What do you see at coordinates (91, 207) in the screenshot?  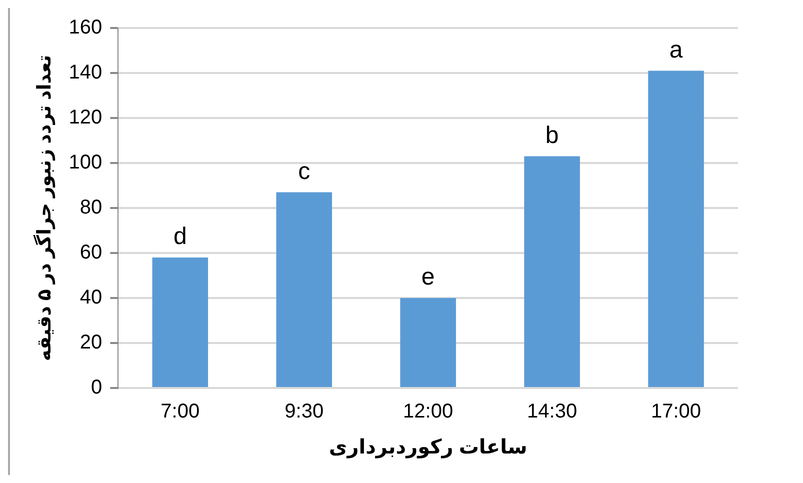 I see `y-tick-label: 80` at bounding box center [91, 207].